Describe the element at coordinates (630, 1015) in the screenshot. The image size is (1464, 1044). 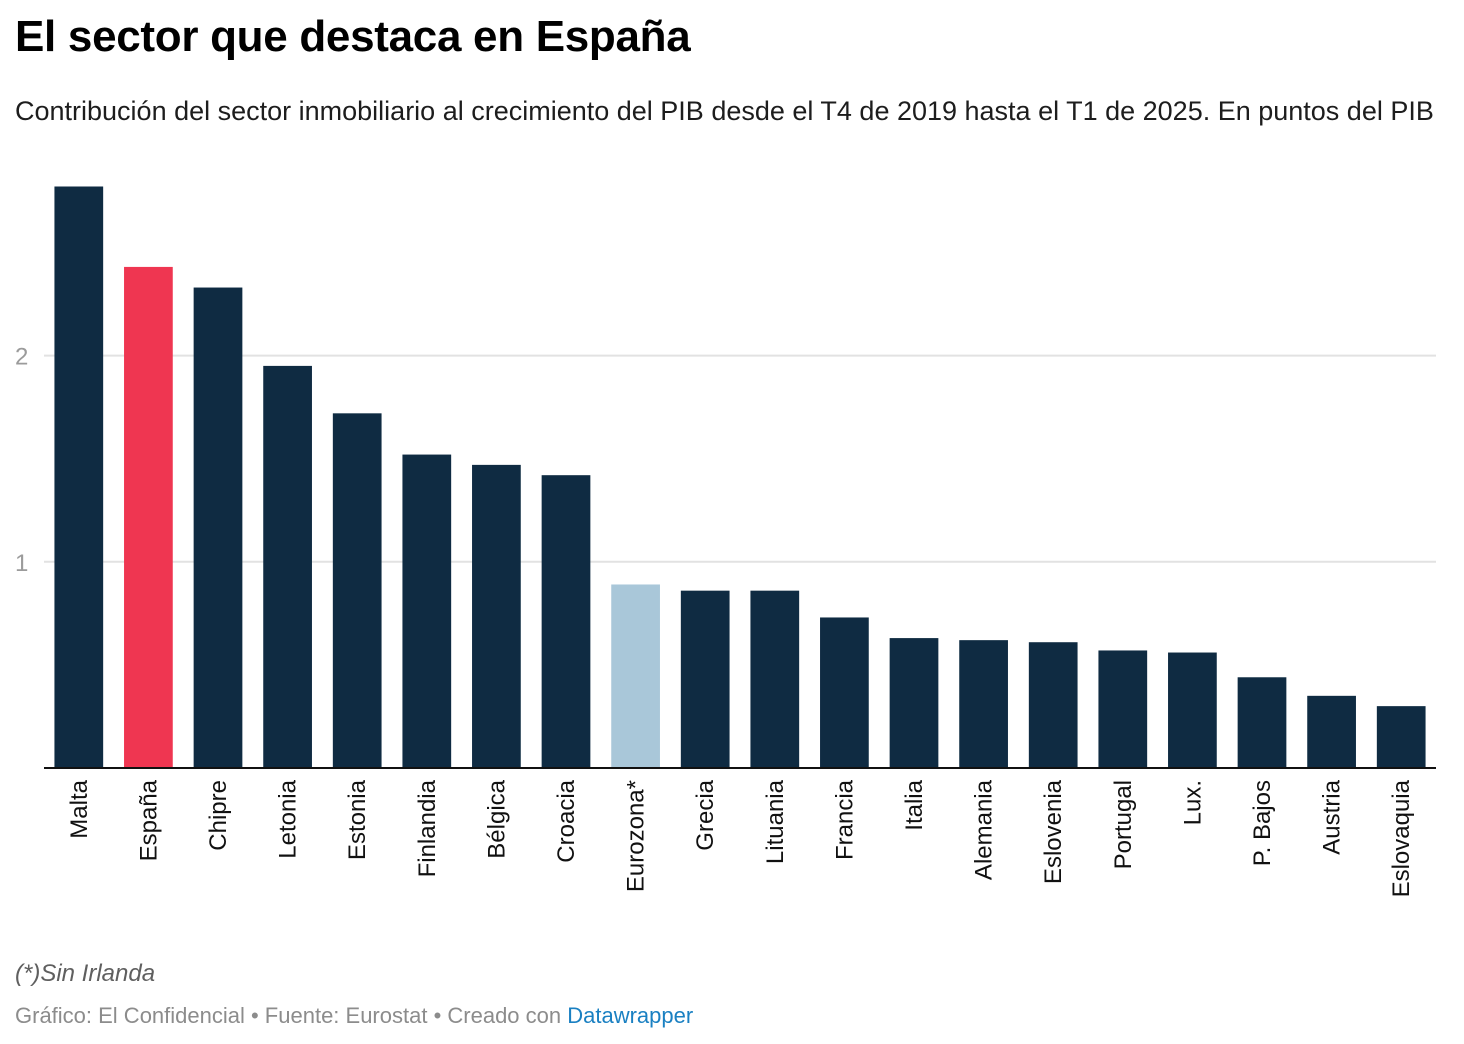
I see `datawrapper-link: Datawrapper` at that location.